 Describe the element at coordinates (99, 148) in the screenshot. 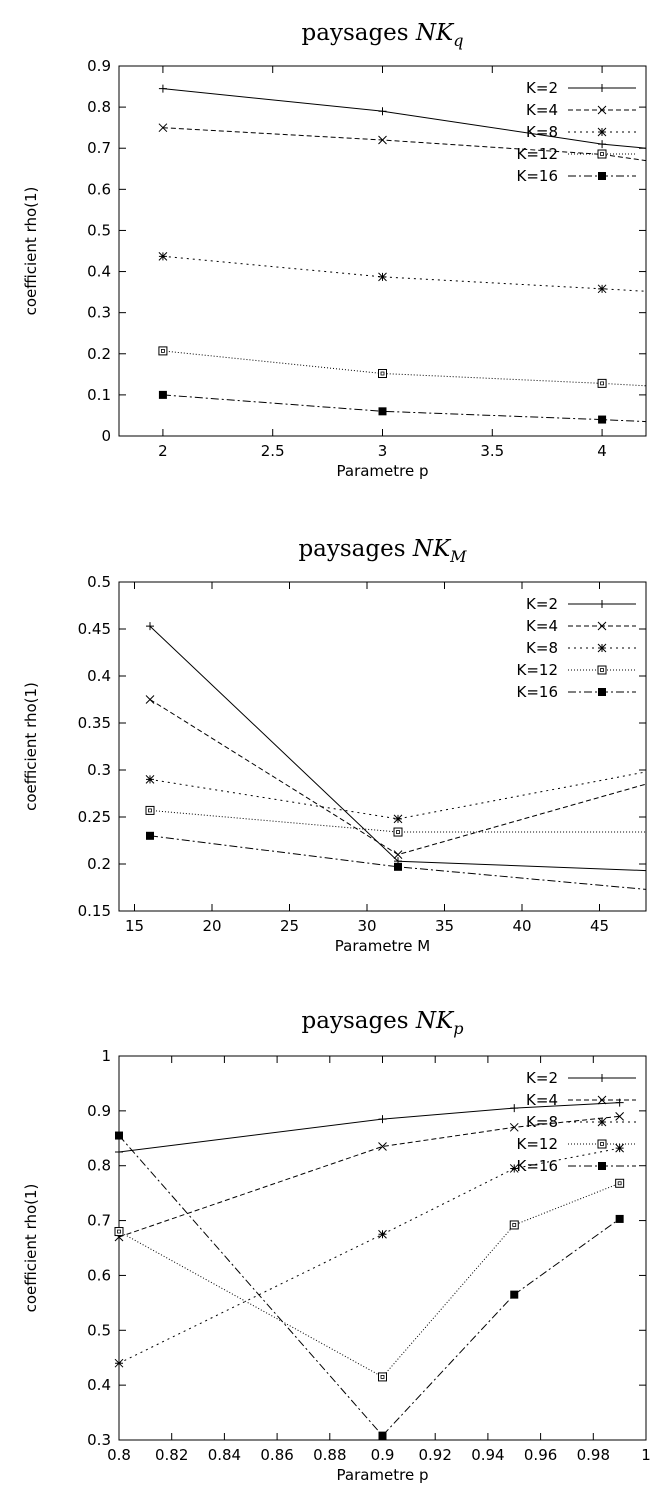

I see `y-tick-label: 0.7` at that location.